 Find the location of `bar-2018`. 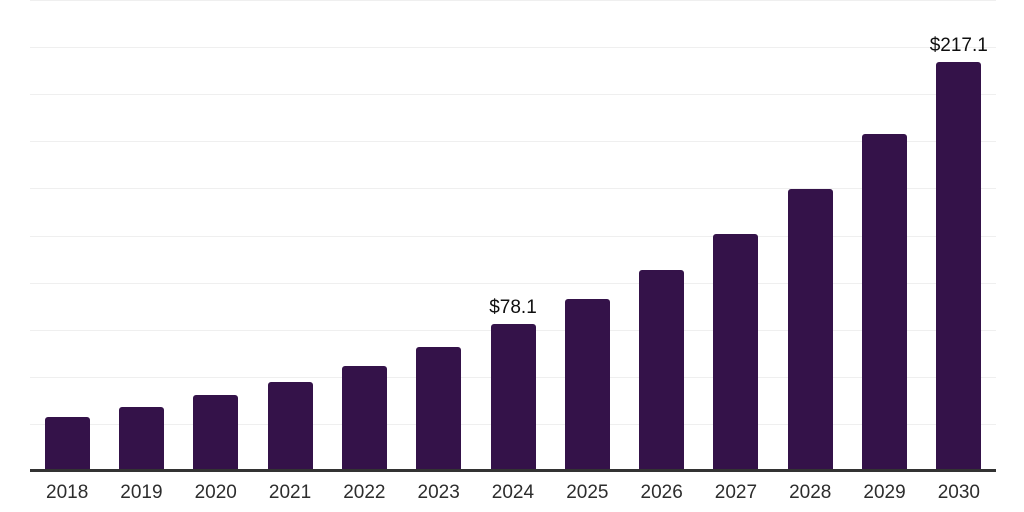

bar-2018 is located at coordinates (67, 444).